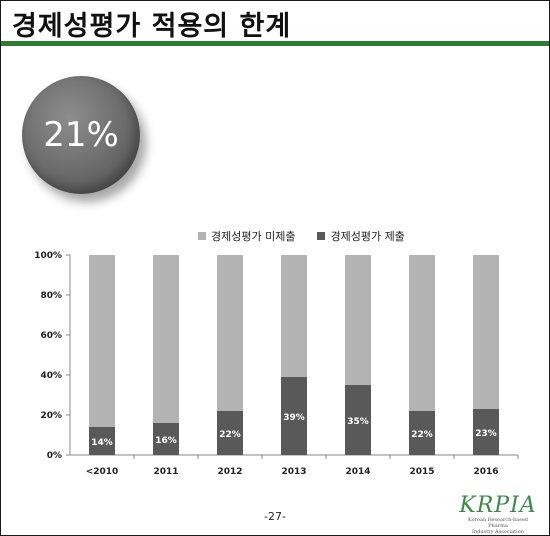  Describe the element at coordinates (51, 296) in the screenshot. I see `y-tick-label: 80%` at that location.